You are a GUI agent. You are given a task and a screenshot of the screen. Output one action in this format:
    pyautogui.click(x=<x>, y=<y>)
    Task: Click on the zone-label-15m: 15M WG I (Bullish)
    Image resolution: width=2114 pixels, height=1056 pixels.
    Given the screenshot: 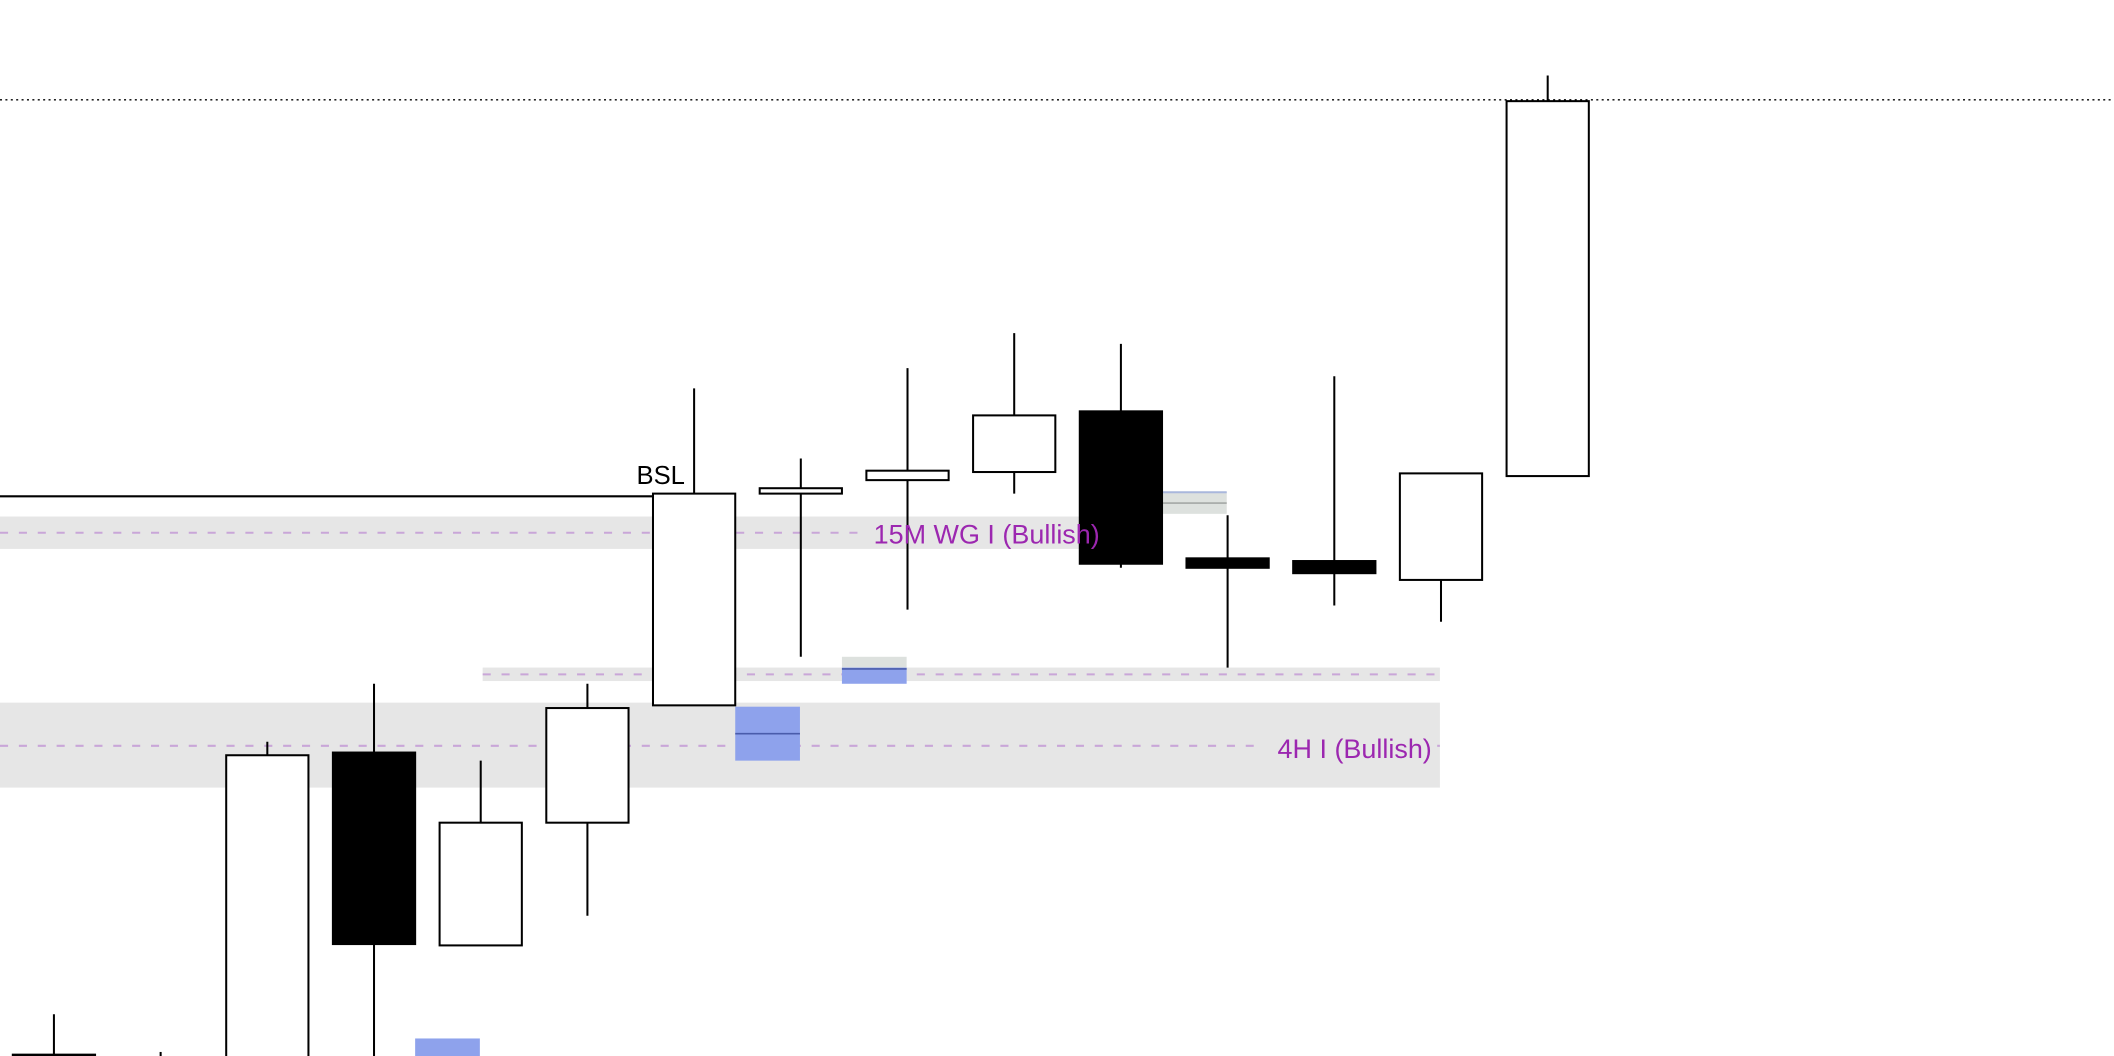 What is the action you would take?
    pyautogui.click(x=987, y=535)
    